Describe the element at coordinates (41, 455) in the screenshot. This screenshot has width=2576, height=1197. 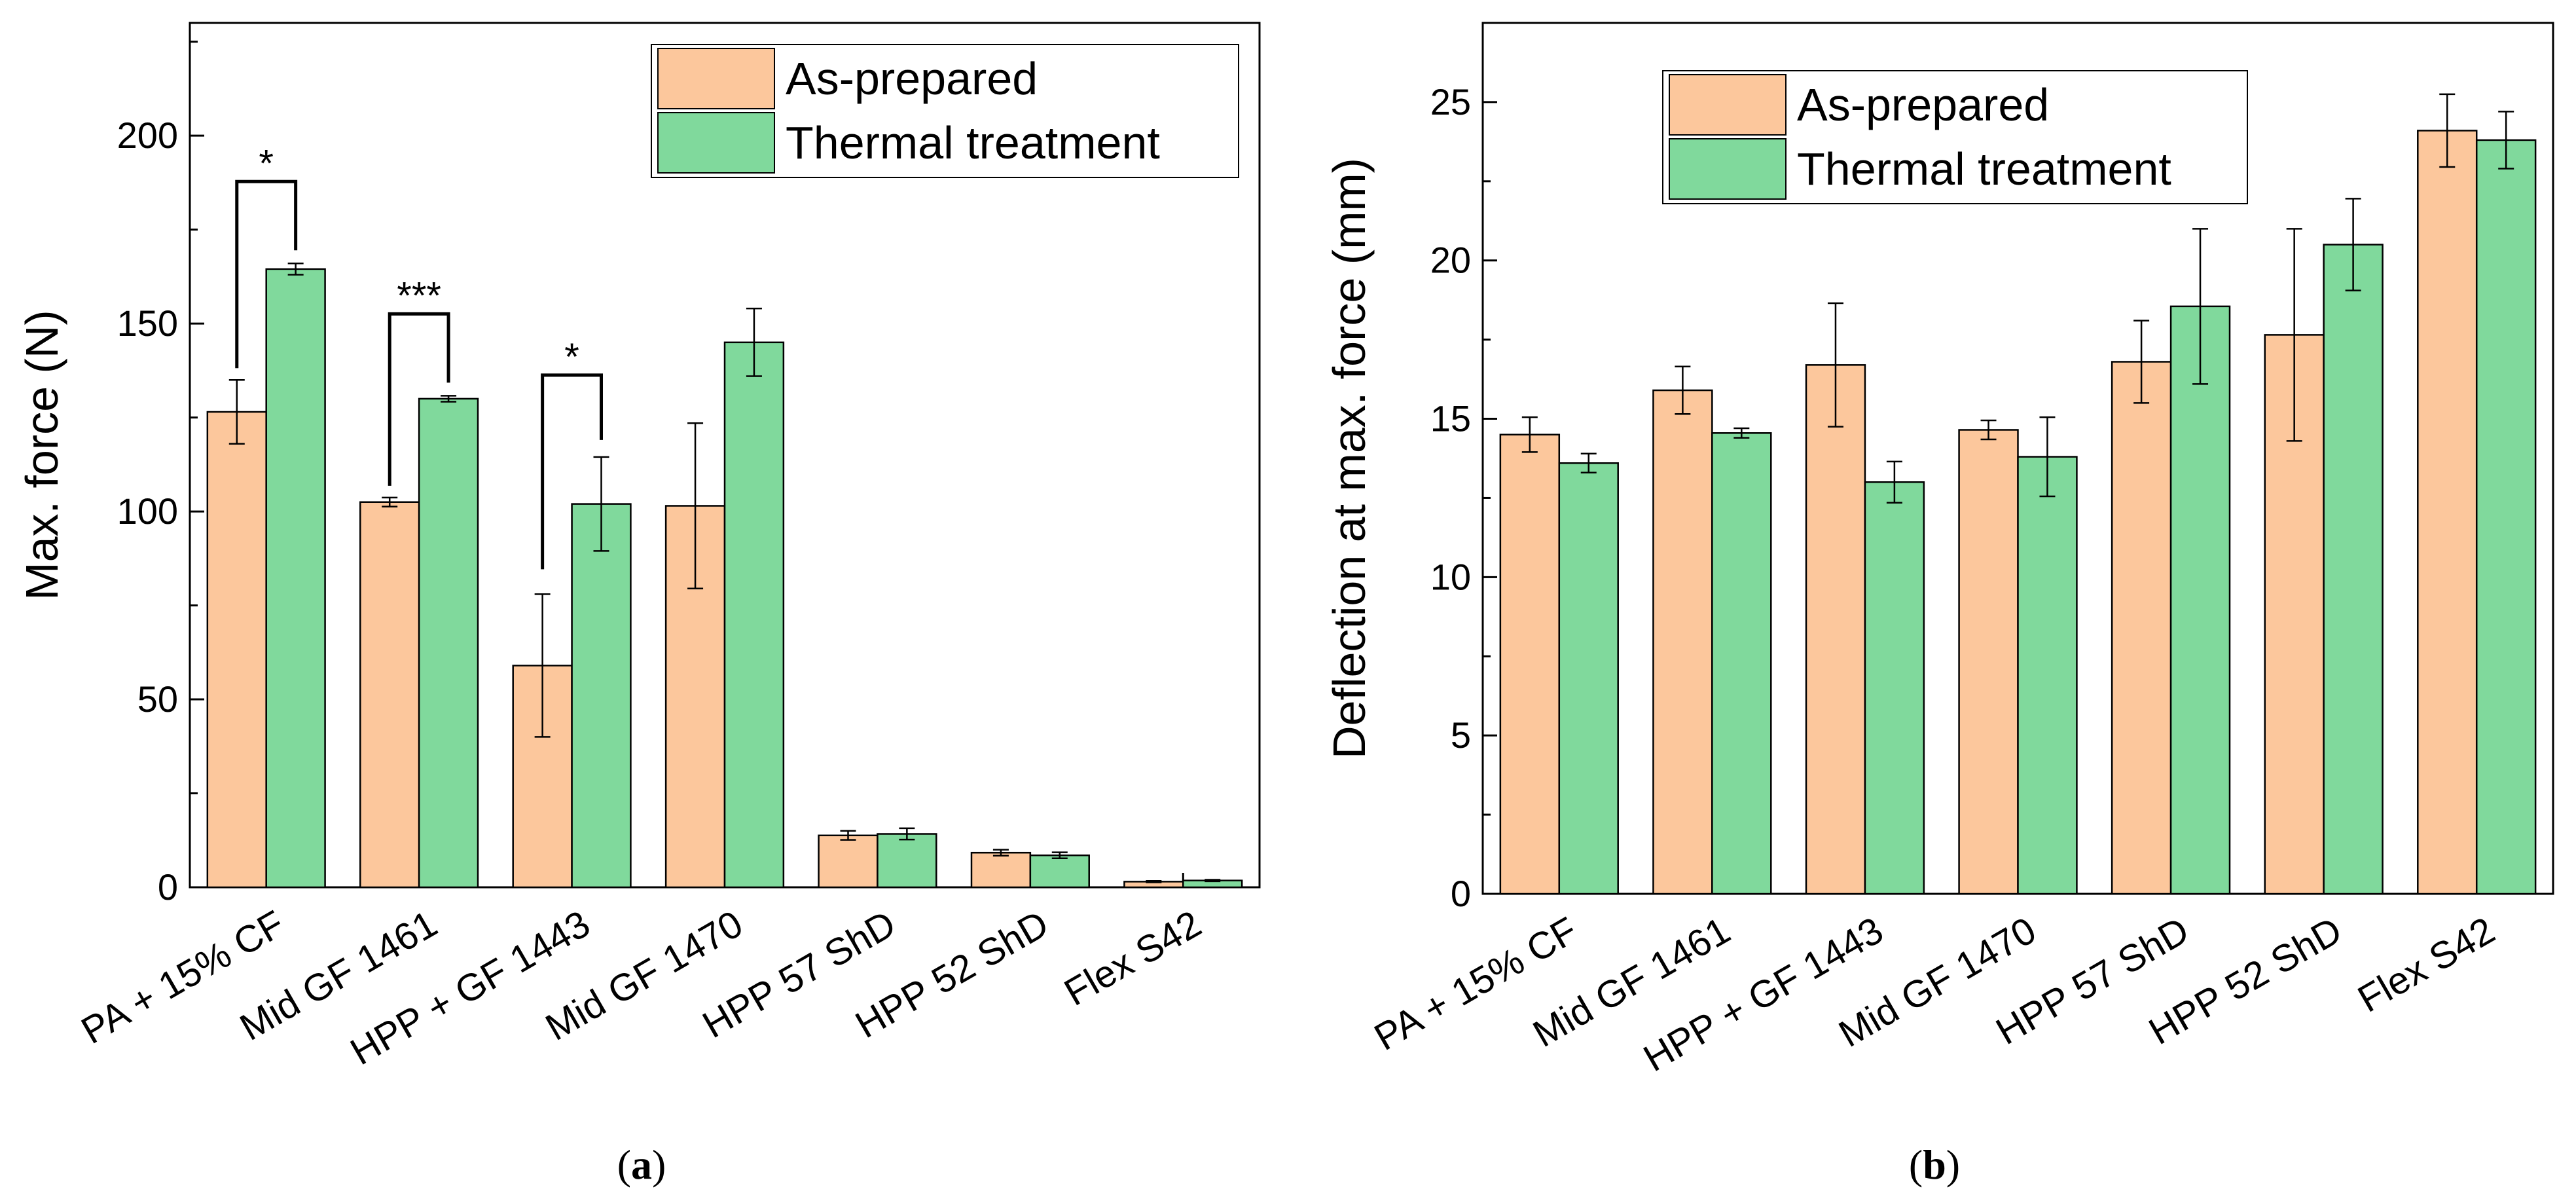
I see `y-axis-label: Max. force (N)` at that location.